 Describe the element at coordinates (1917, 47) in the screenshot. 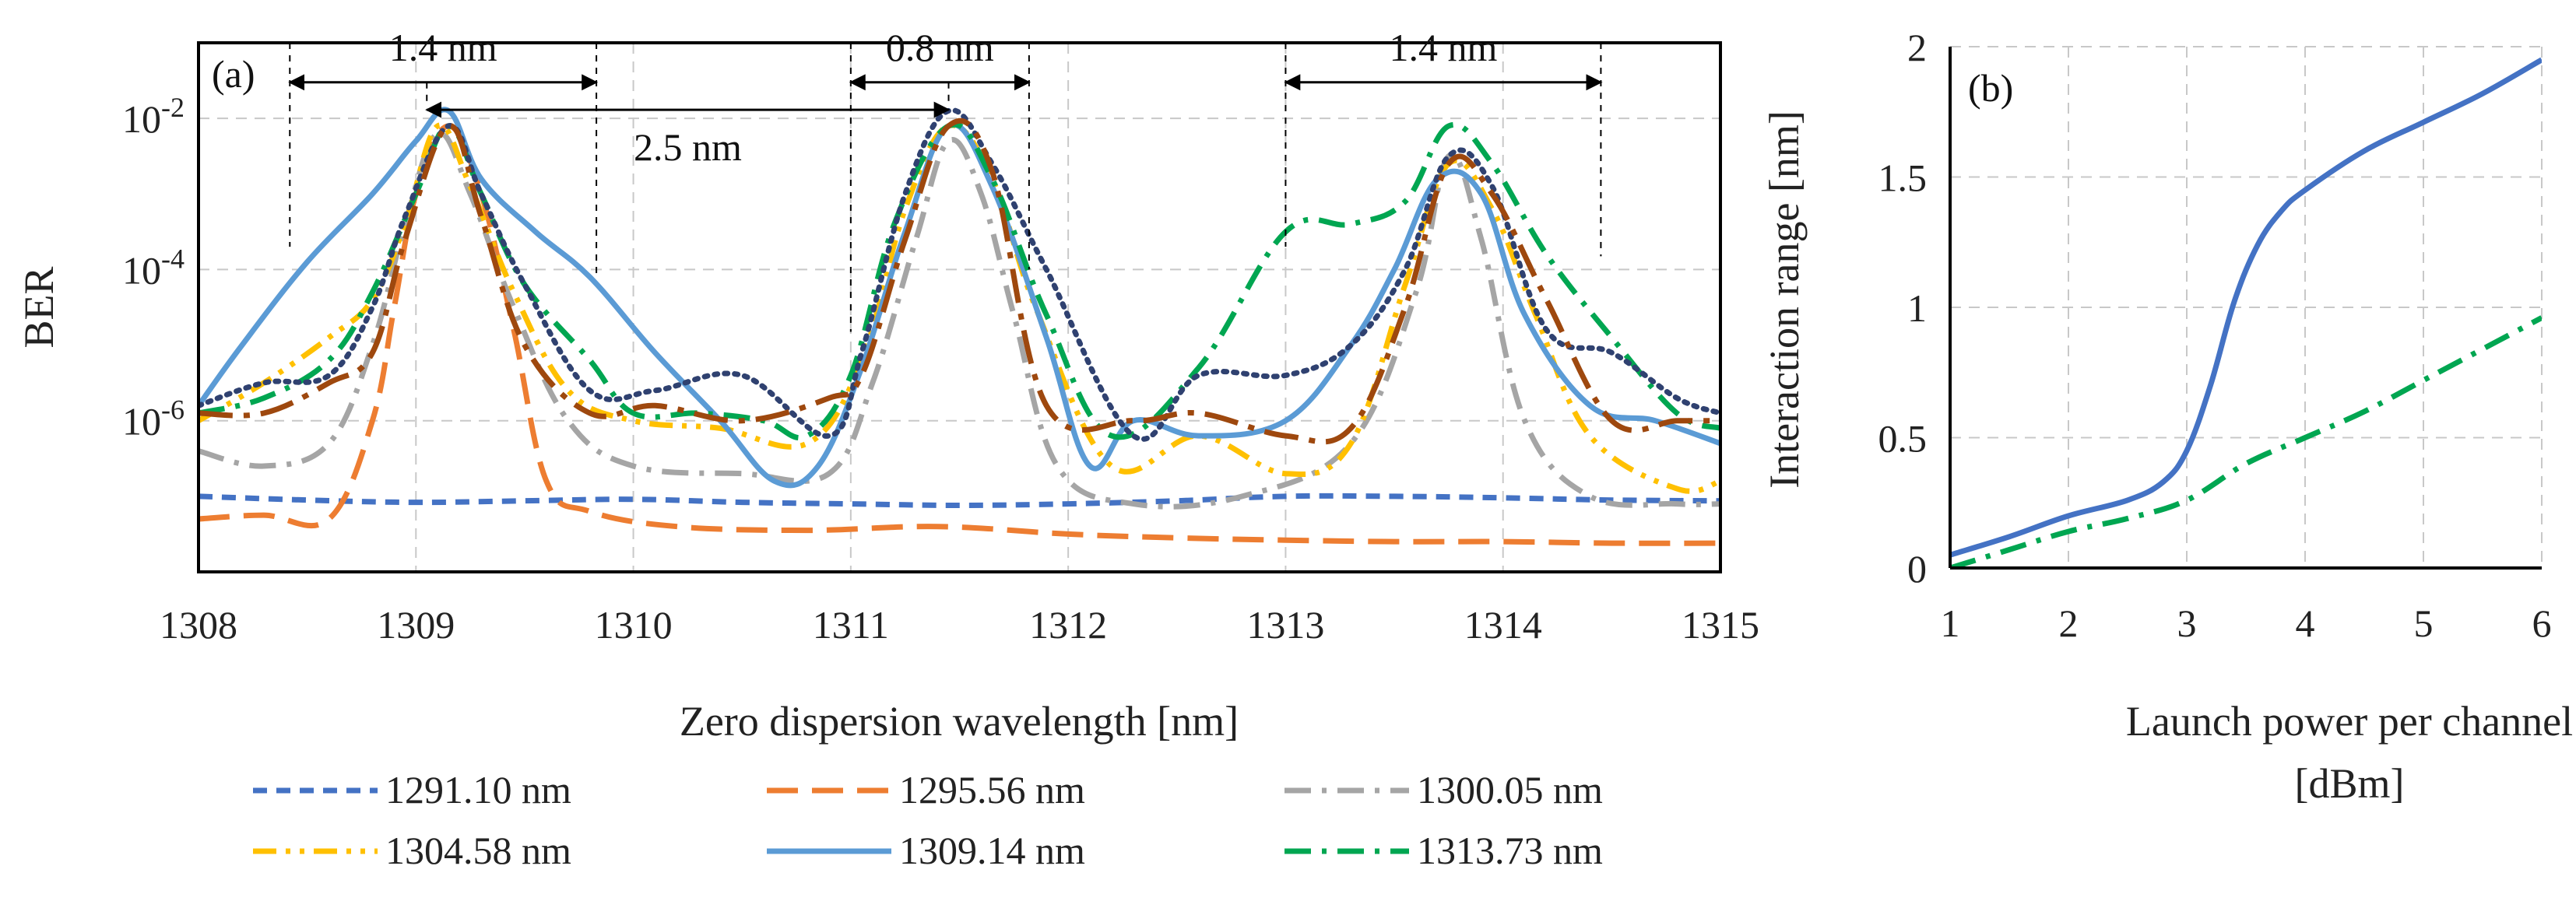

I see `y-tick-label: 2` at that location.